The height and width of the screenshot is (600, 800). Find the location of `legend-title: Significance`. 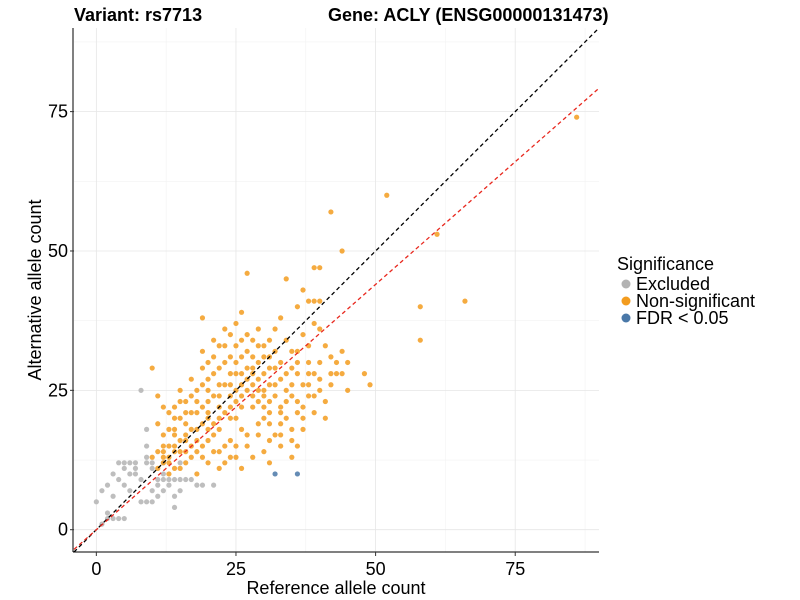

legend-title: Significance is located at coordinates (665, 264).